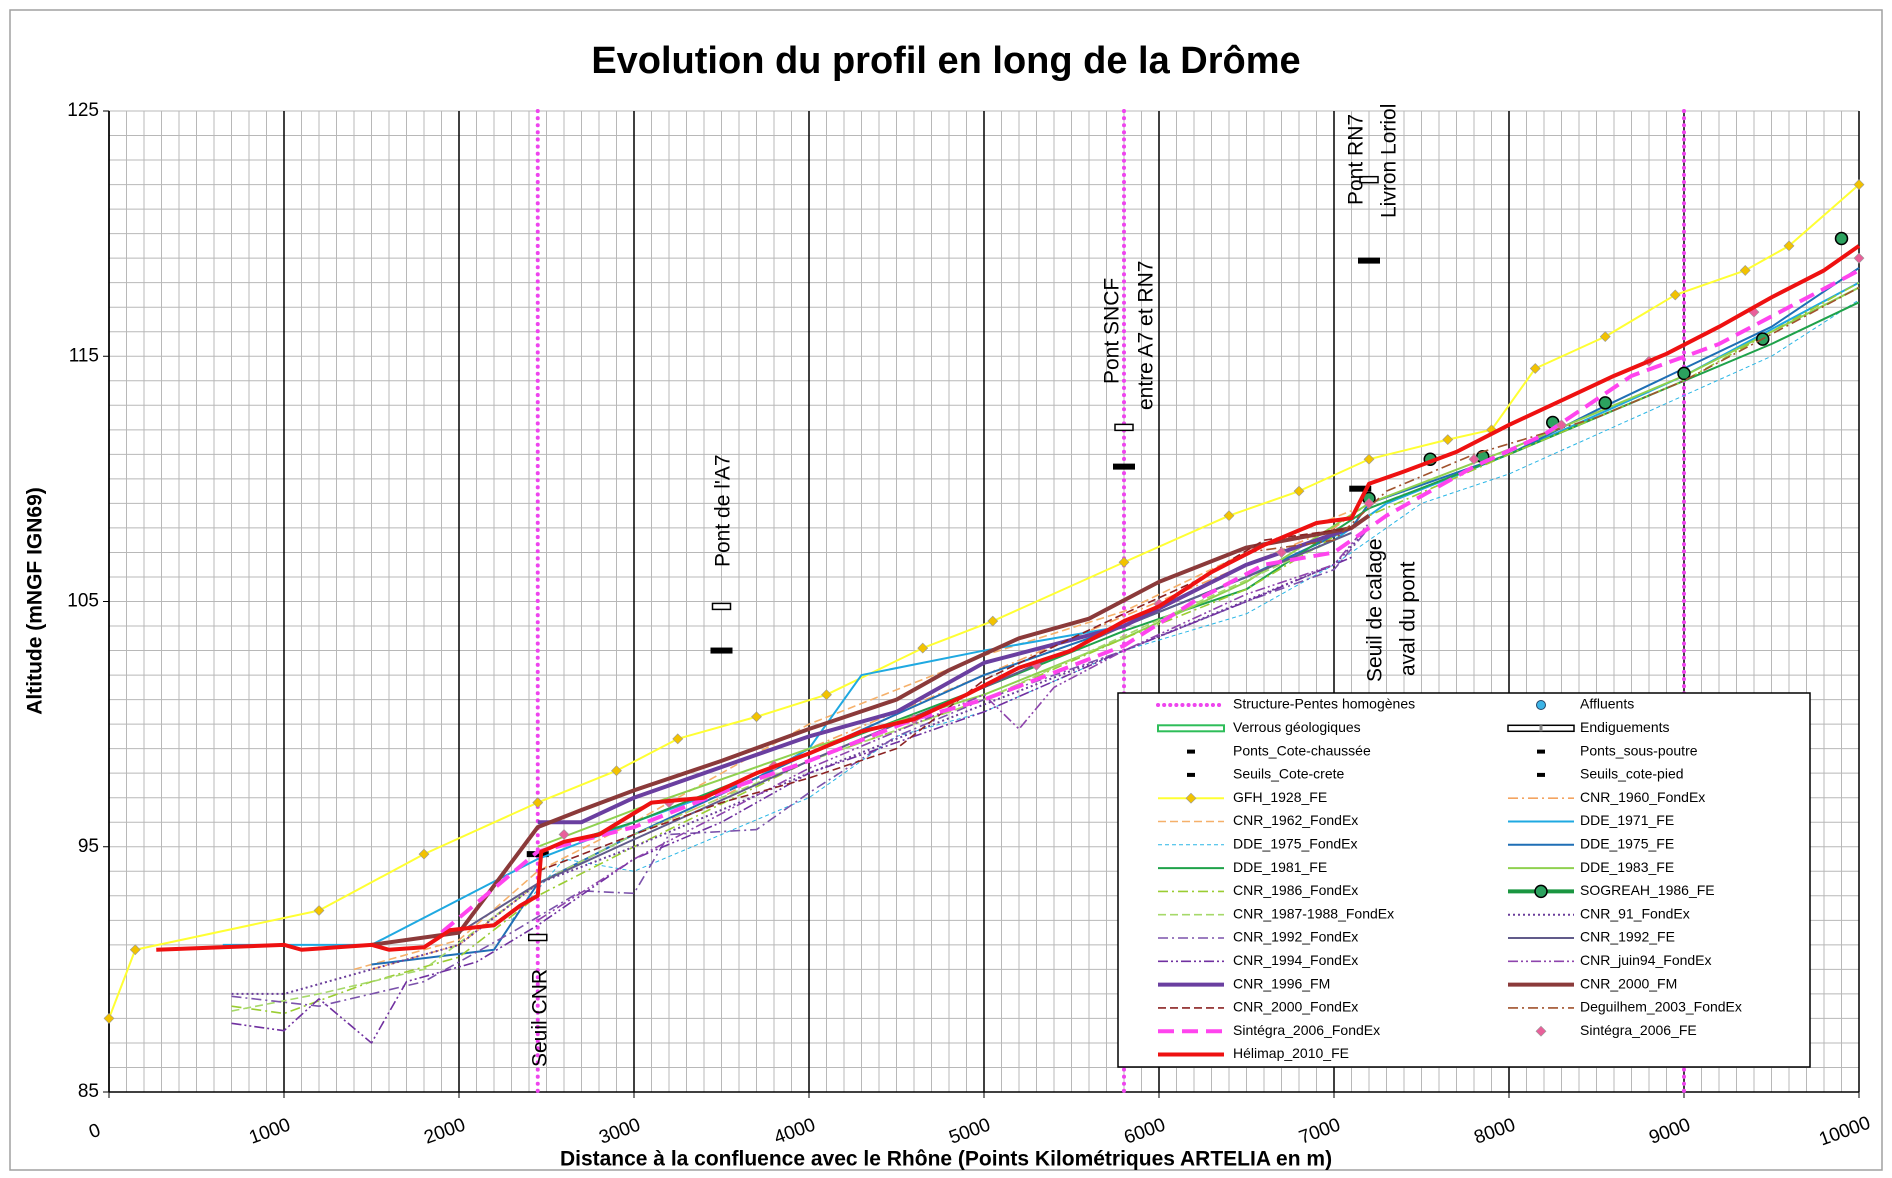 This screenshot has height=1178, width=1892. I want to click on legend-label: Seuils_Cote-crete, so click(1288, 774).